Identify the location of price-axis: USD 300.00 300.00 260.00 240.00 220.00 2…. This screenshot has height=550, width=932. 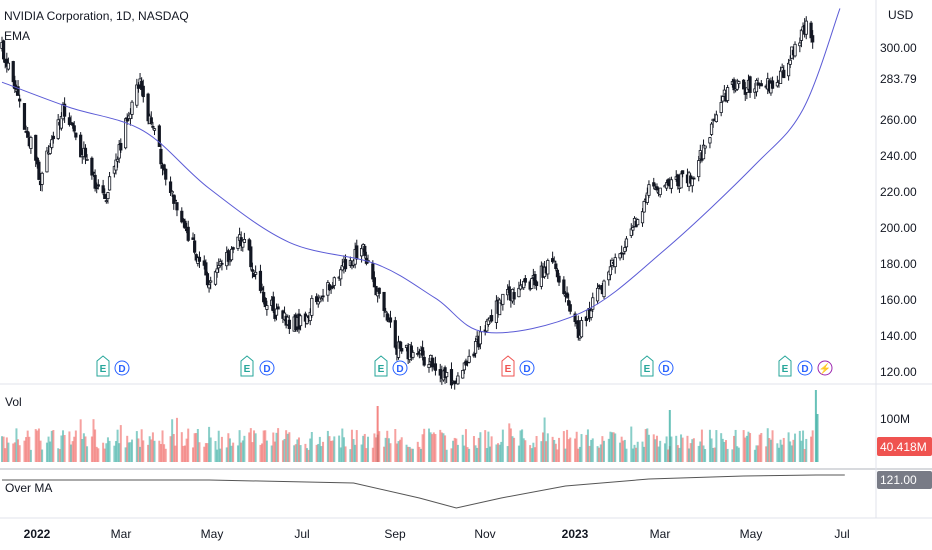
(904, 193).